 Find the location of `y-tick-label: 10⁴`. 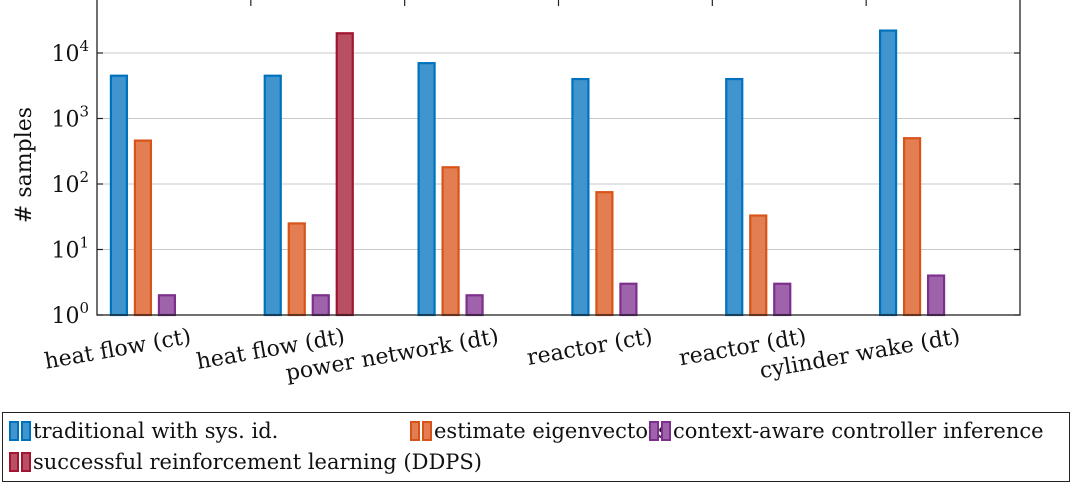

y-tick-label: 10⁴ is located at coordinates (70, 52).